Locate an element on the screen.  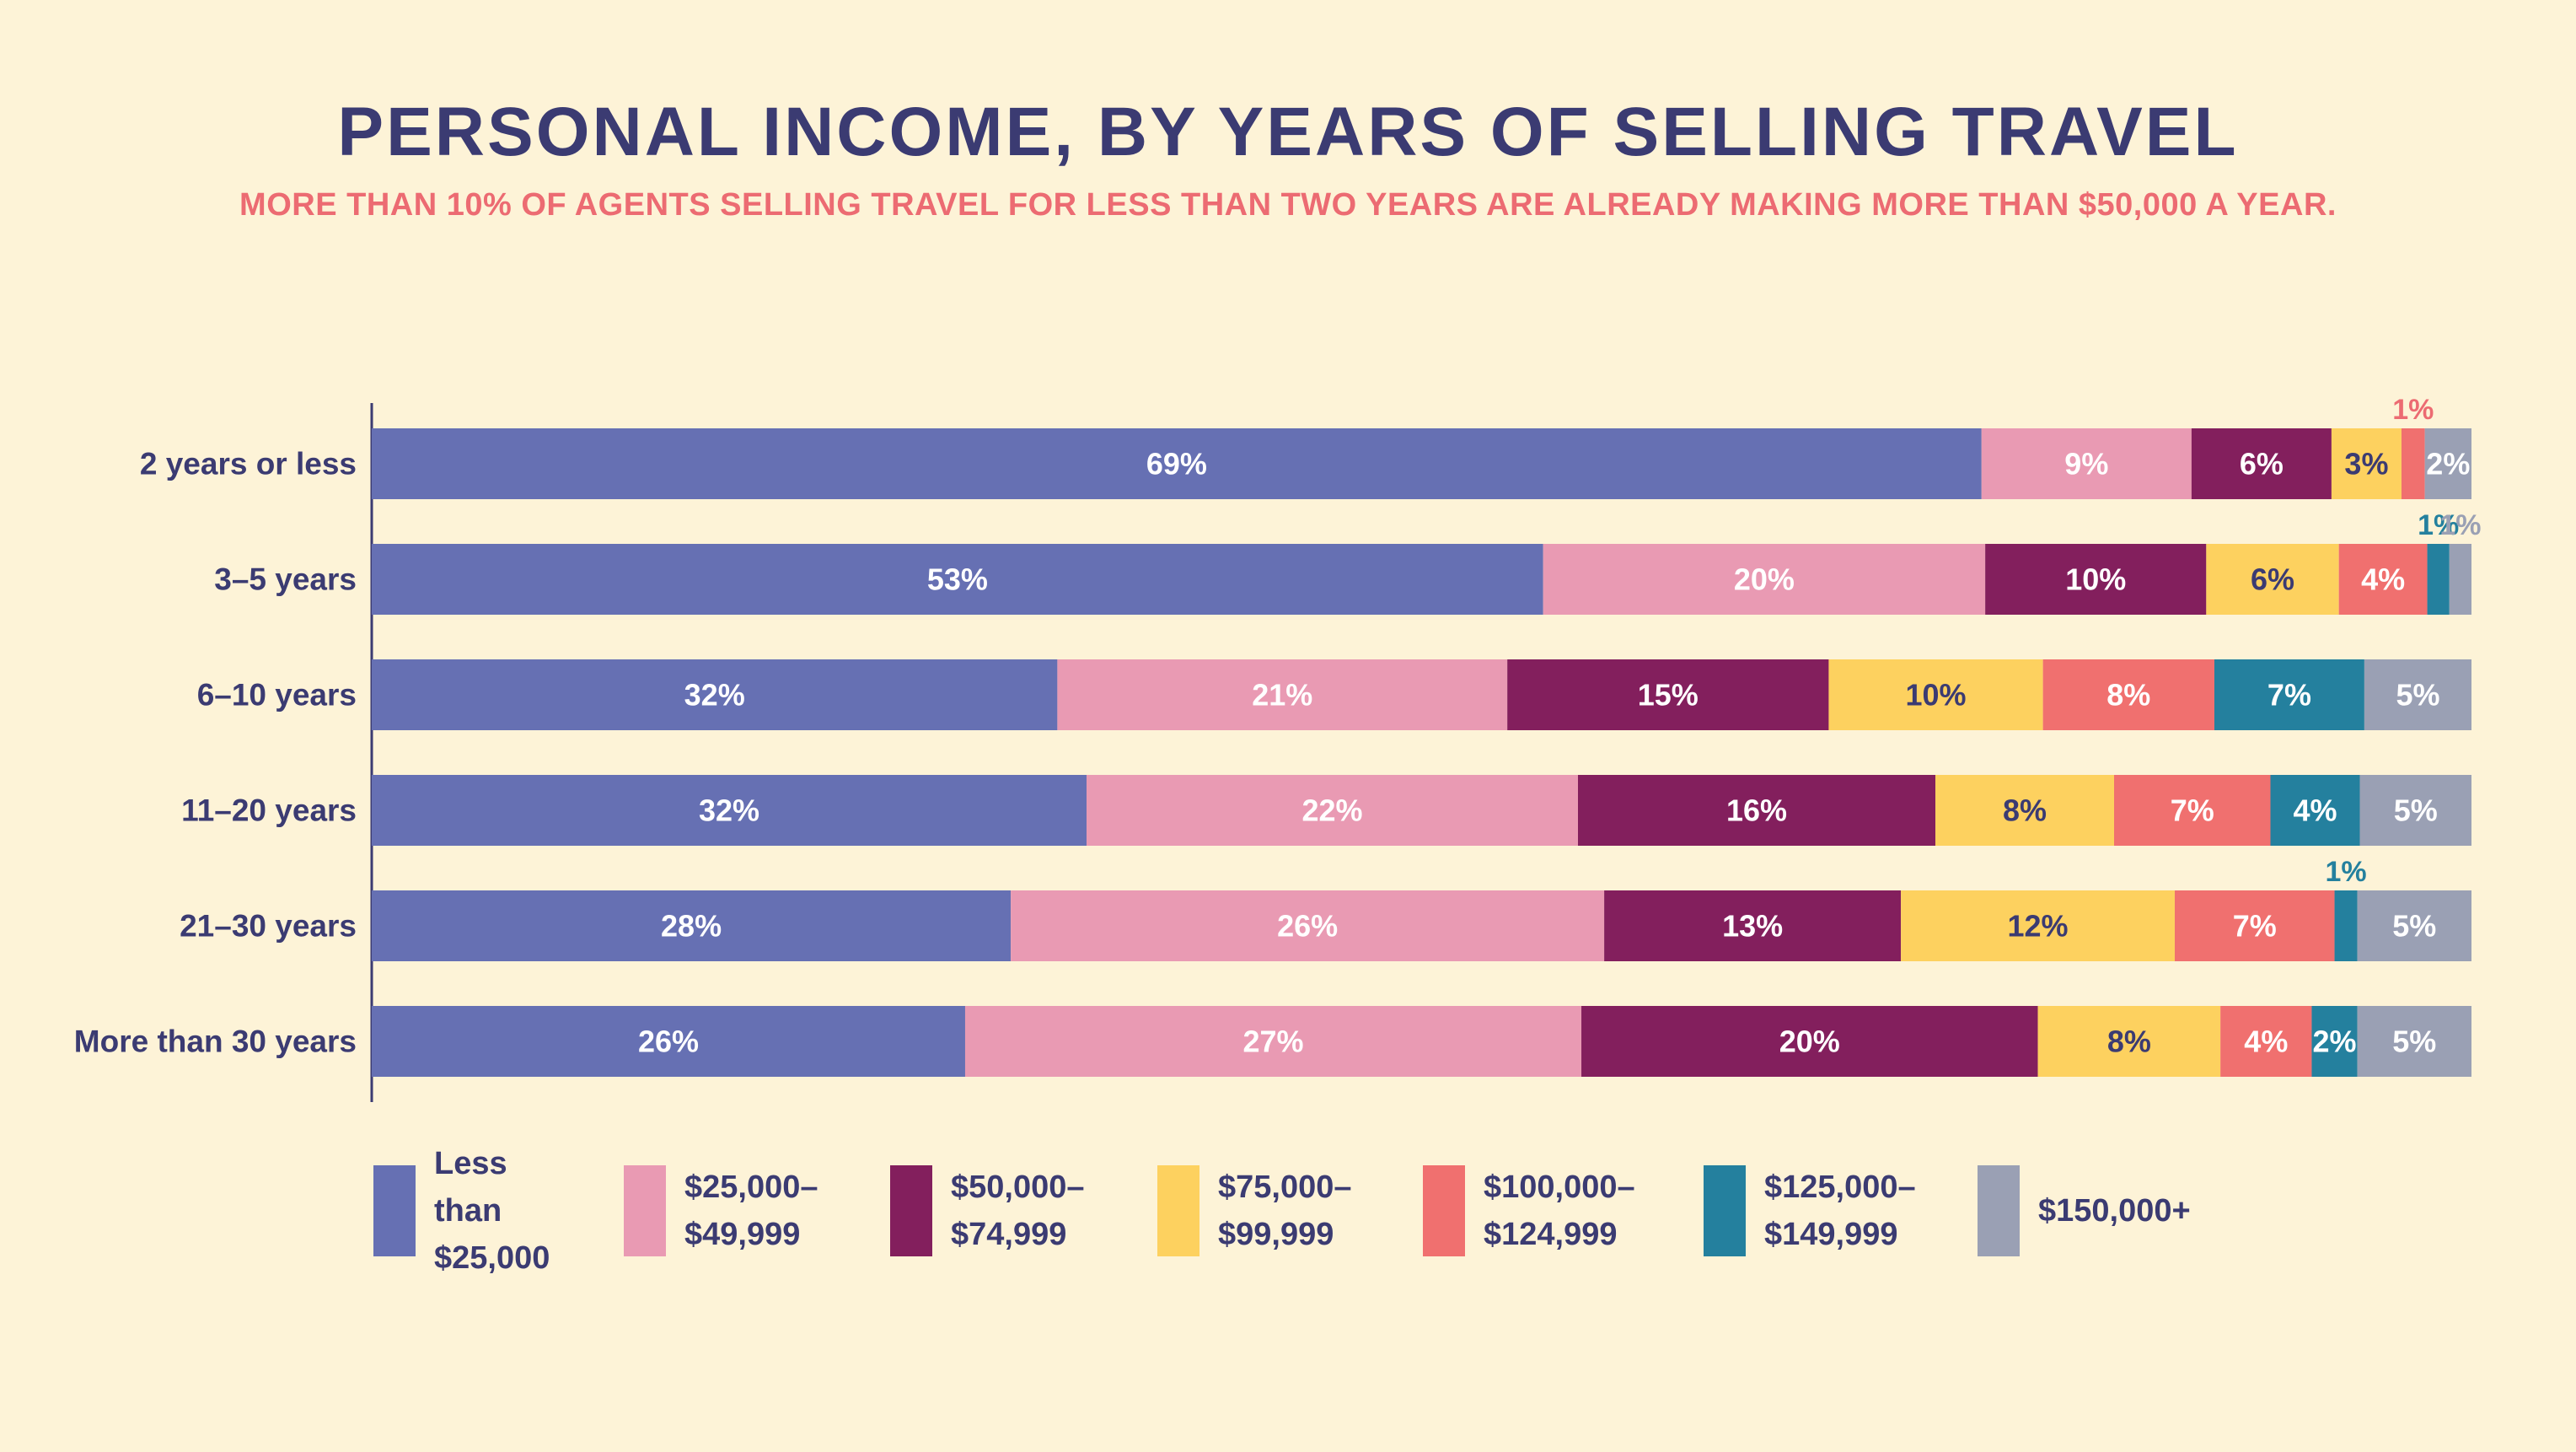
outside-data-label-21-30-years-125-000-149-999: 1% is located at coordinates (2346, 872).